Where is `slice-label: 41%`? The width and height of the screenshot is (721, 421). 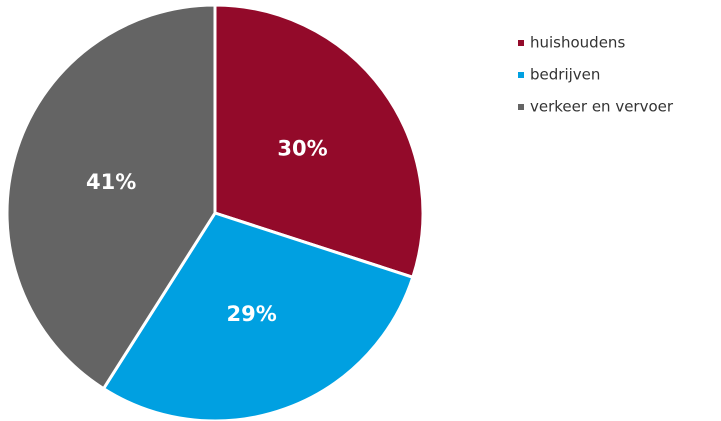 slice-label: 41% is located at coordinates (111, 182).